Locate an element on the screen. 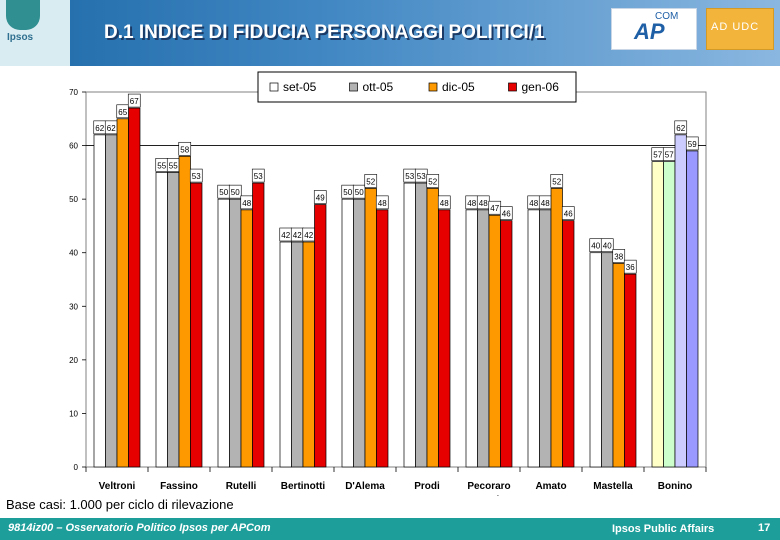 This screenshot has height=540, width=780. y-tick-label: 70 is located at coordinates (73, 92).